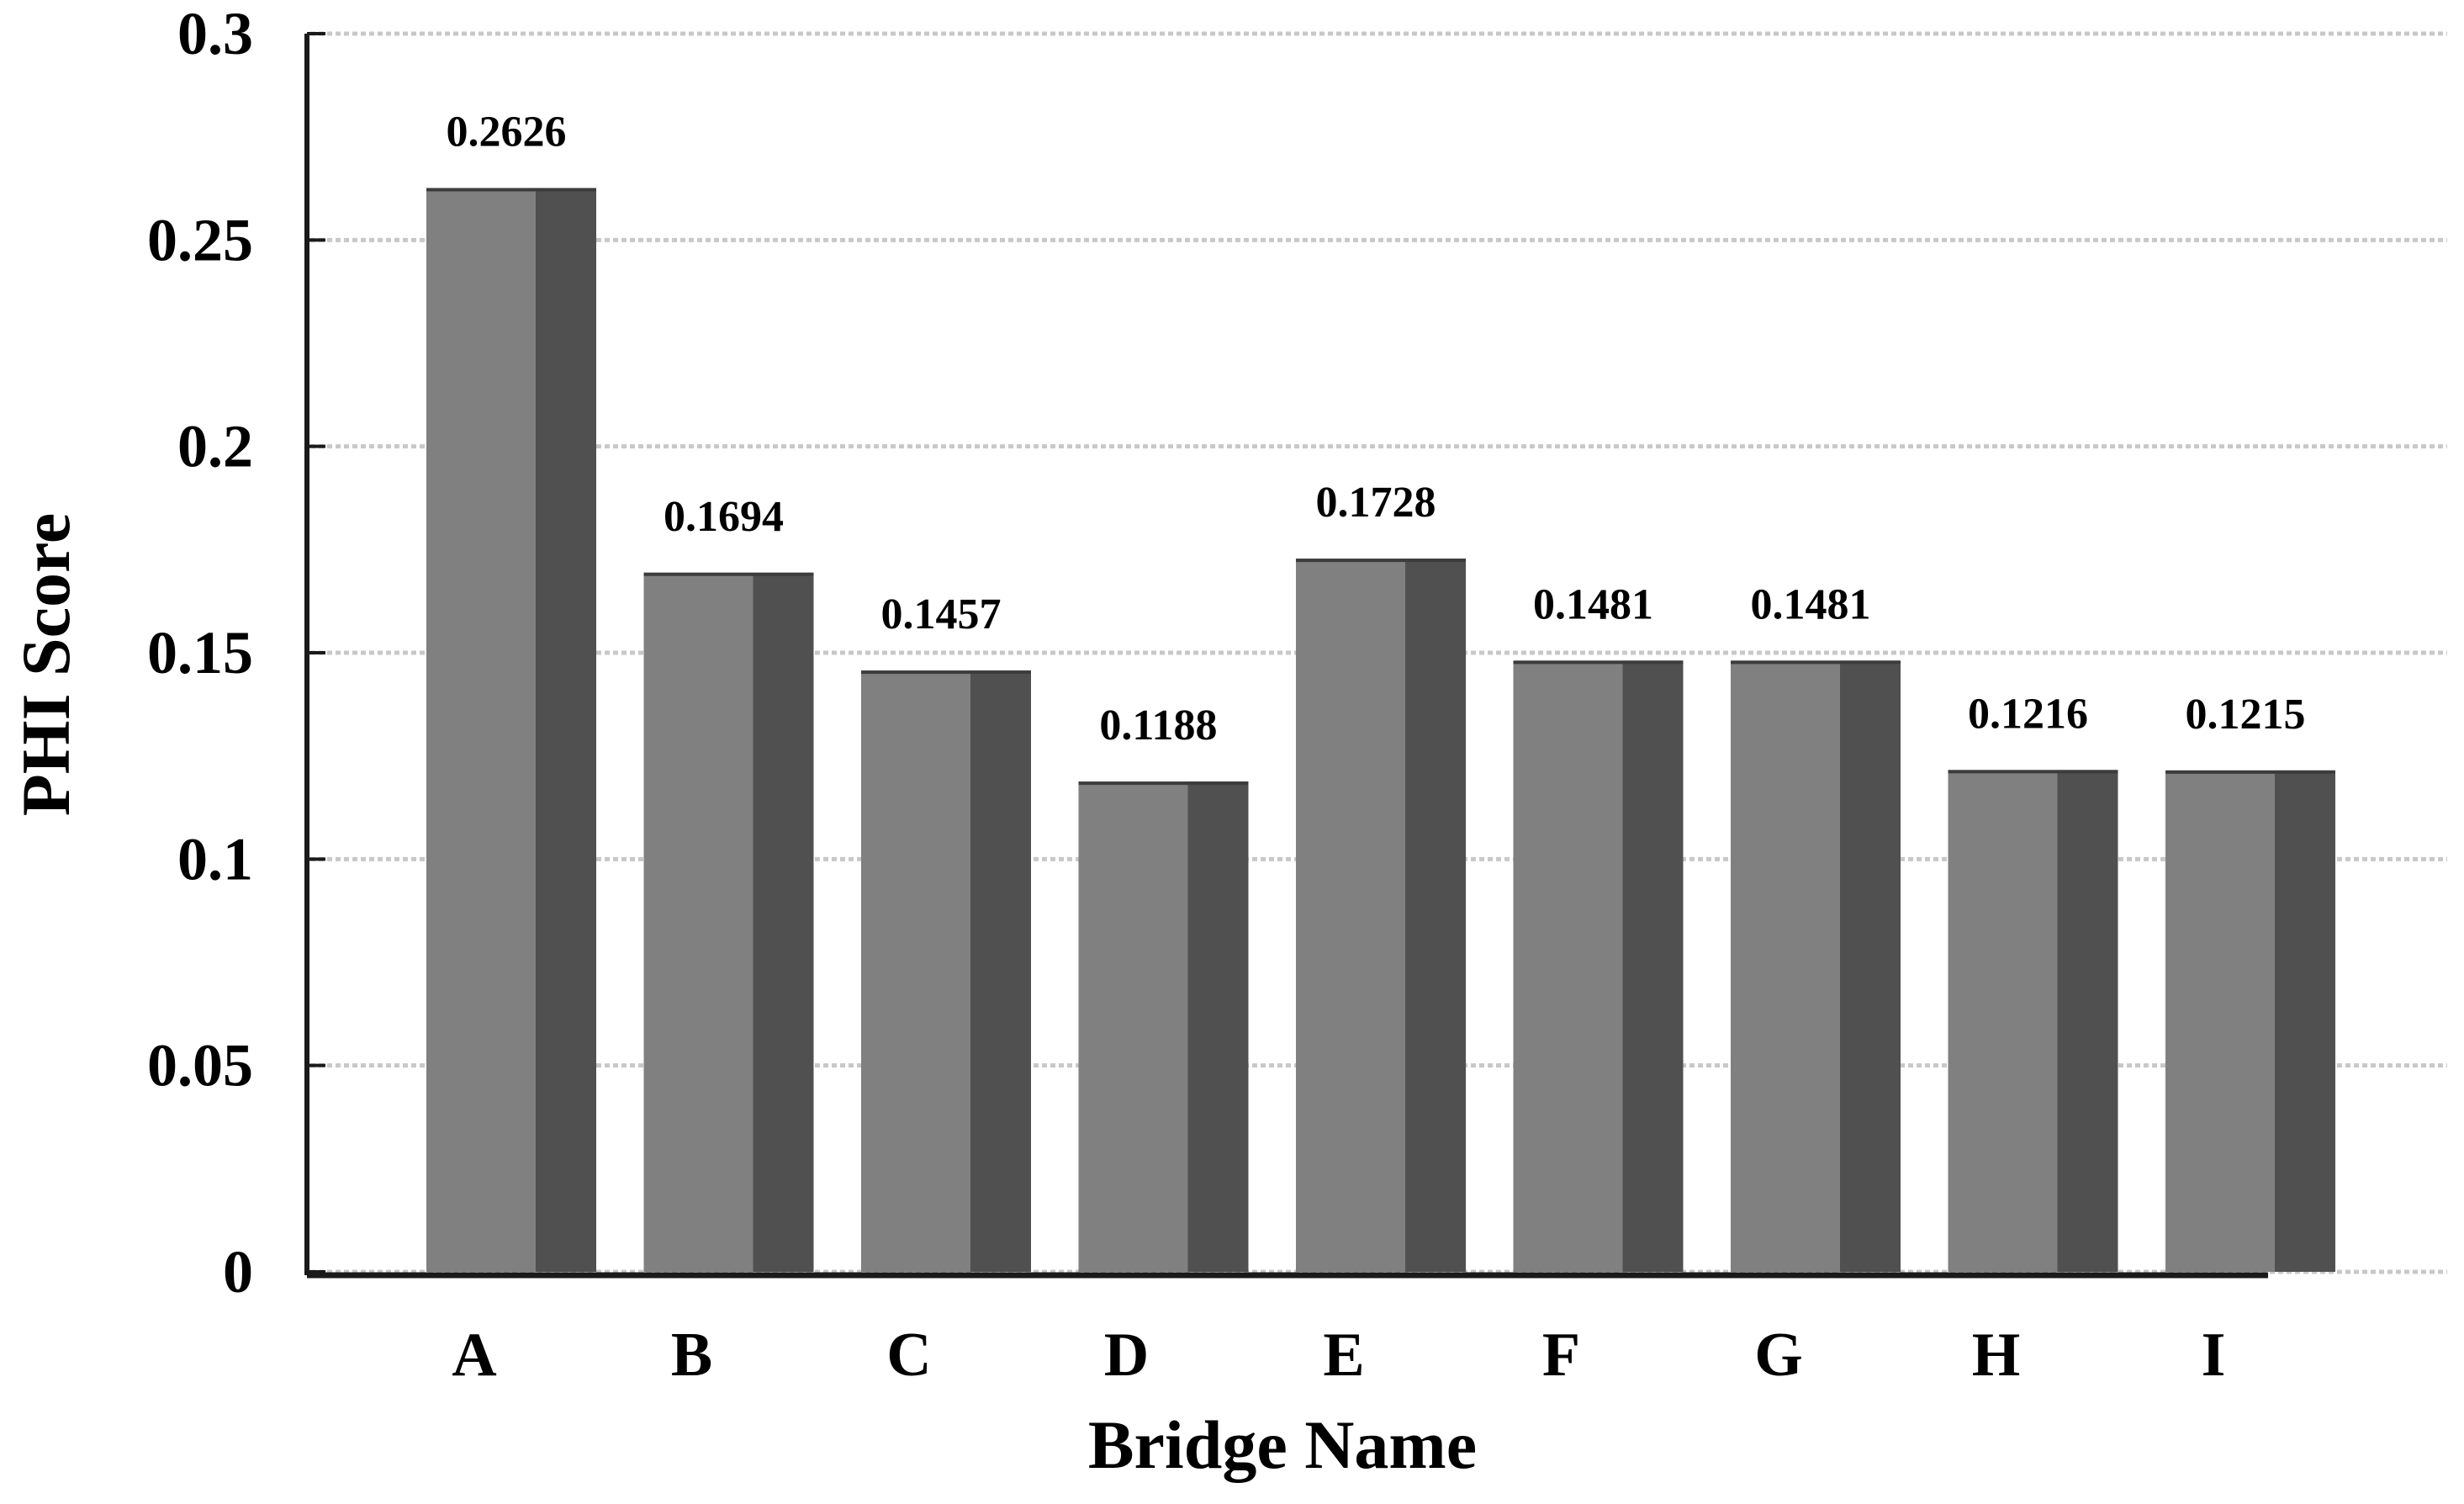 Image resolution: width=2464 pixels, height=1504 pixels. Describe the element at coordinates (1561, 1355) in the screenshot. I see `x-tick-label: F` at that location.